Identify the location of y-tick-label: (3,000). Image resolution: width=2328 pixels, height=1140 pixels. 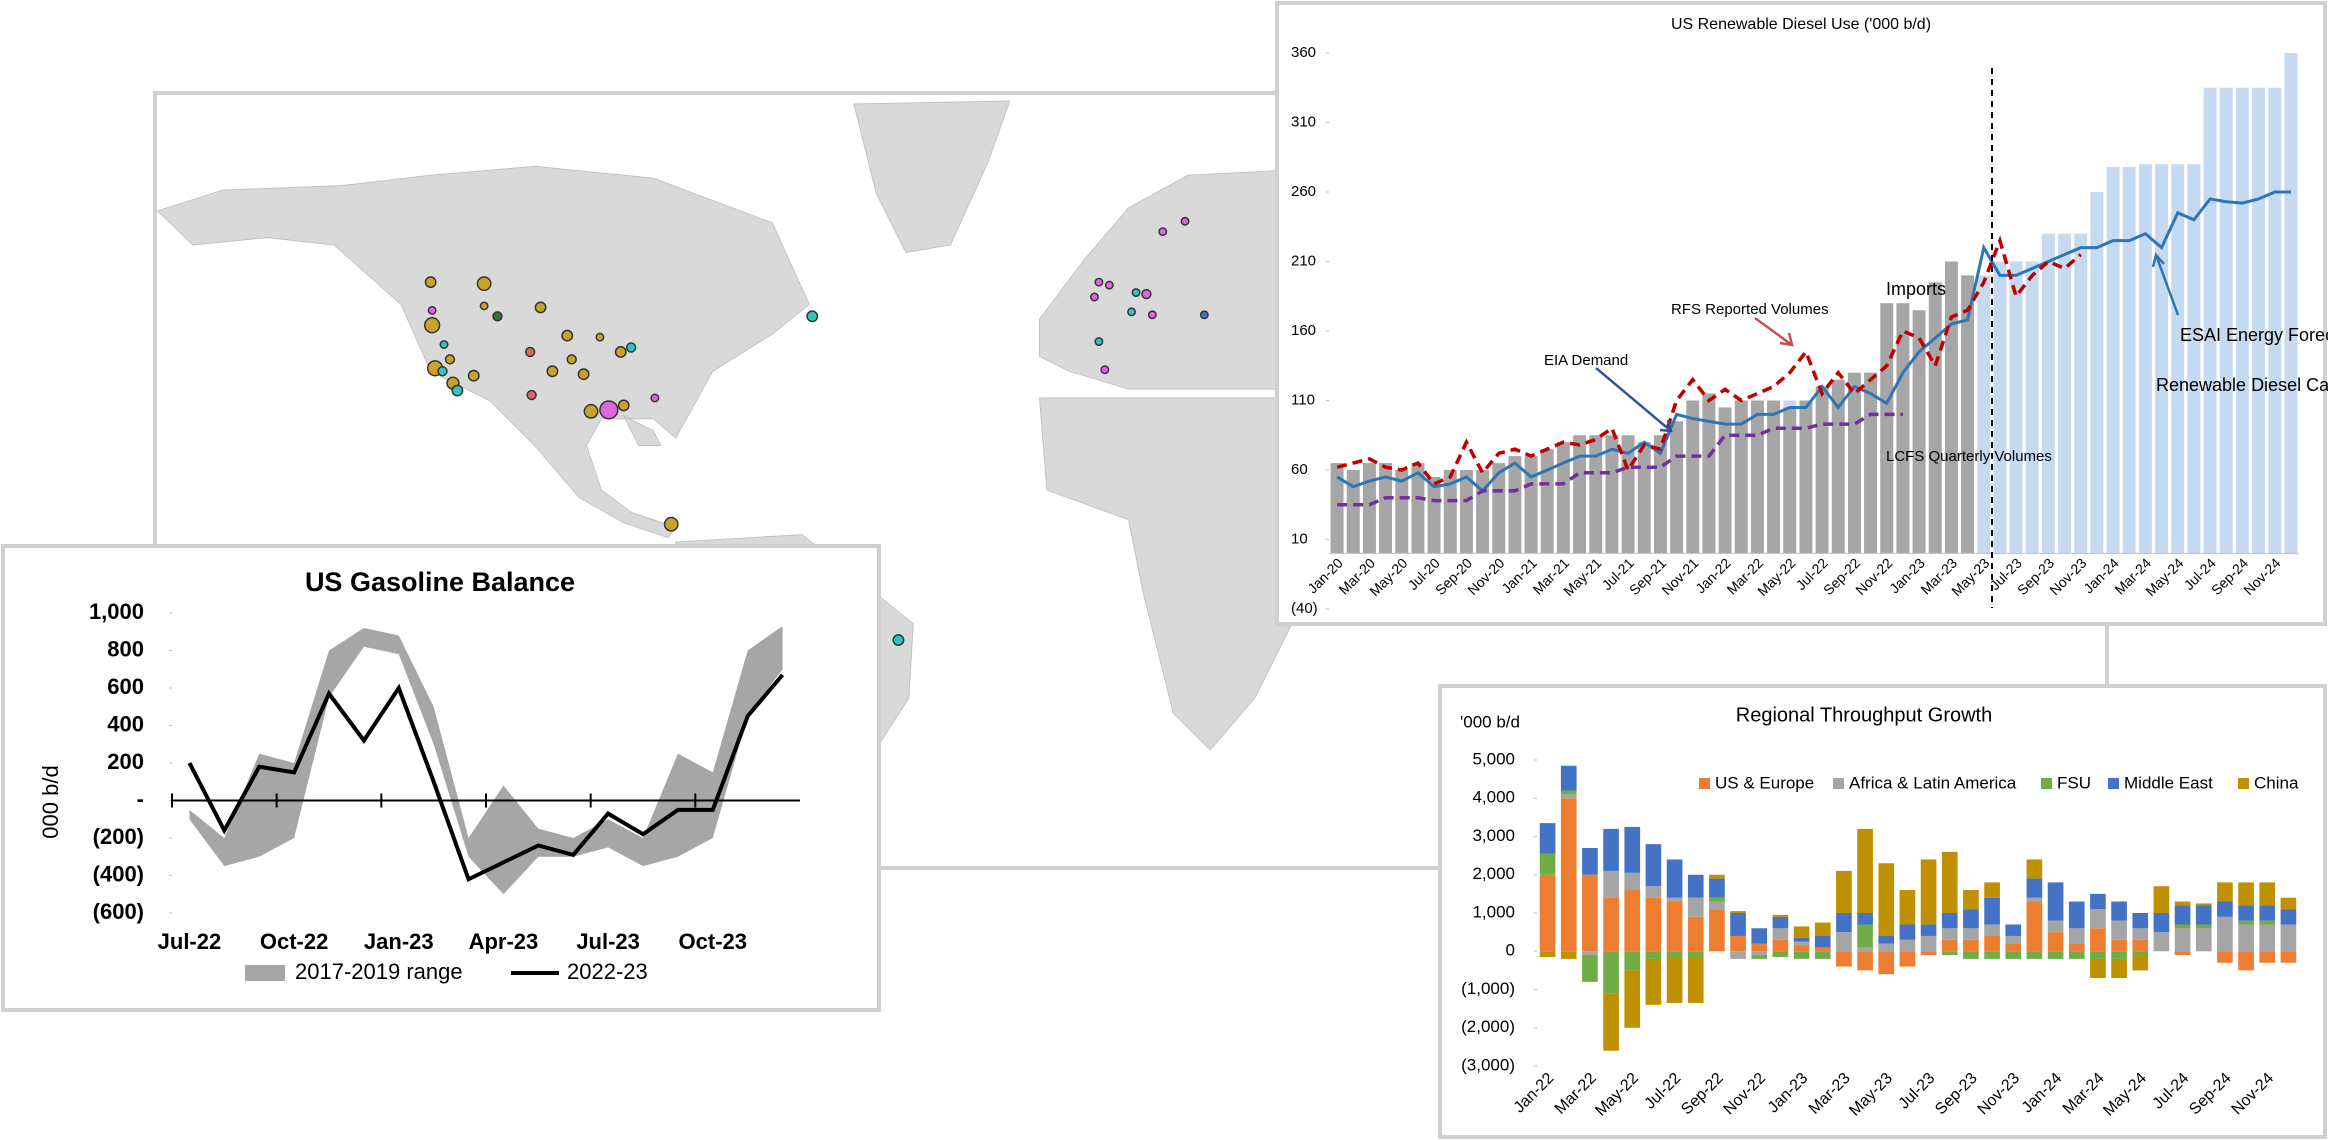
(1488, 1064).